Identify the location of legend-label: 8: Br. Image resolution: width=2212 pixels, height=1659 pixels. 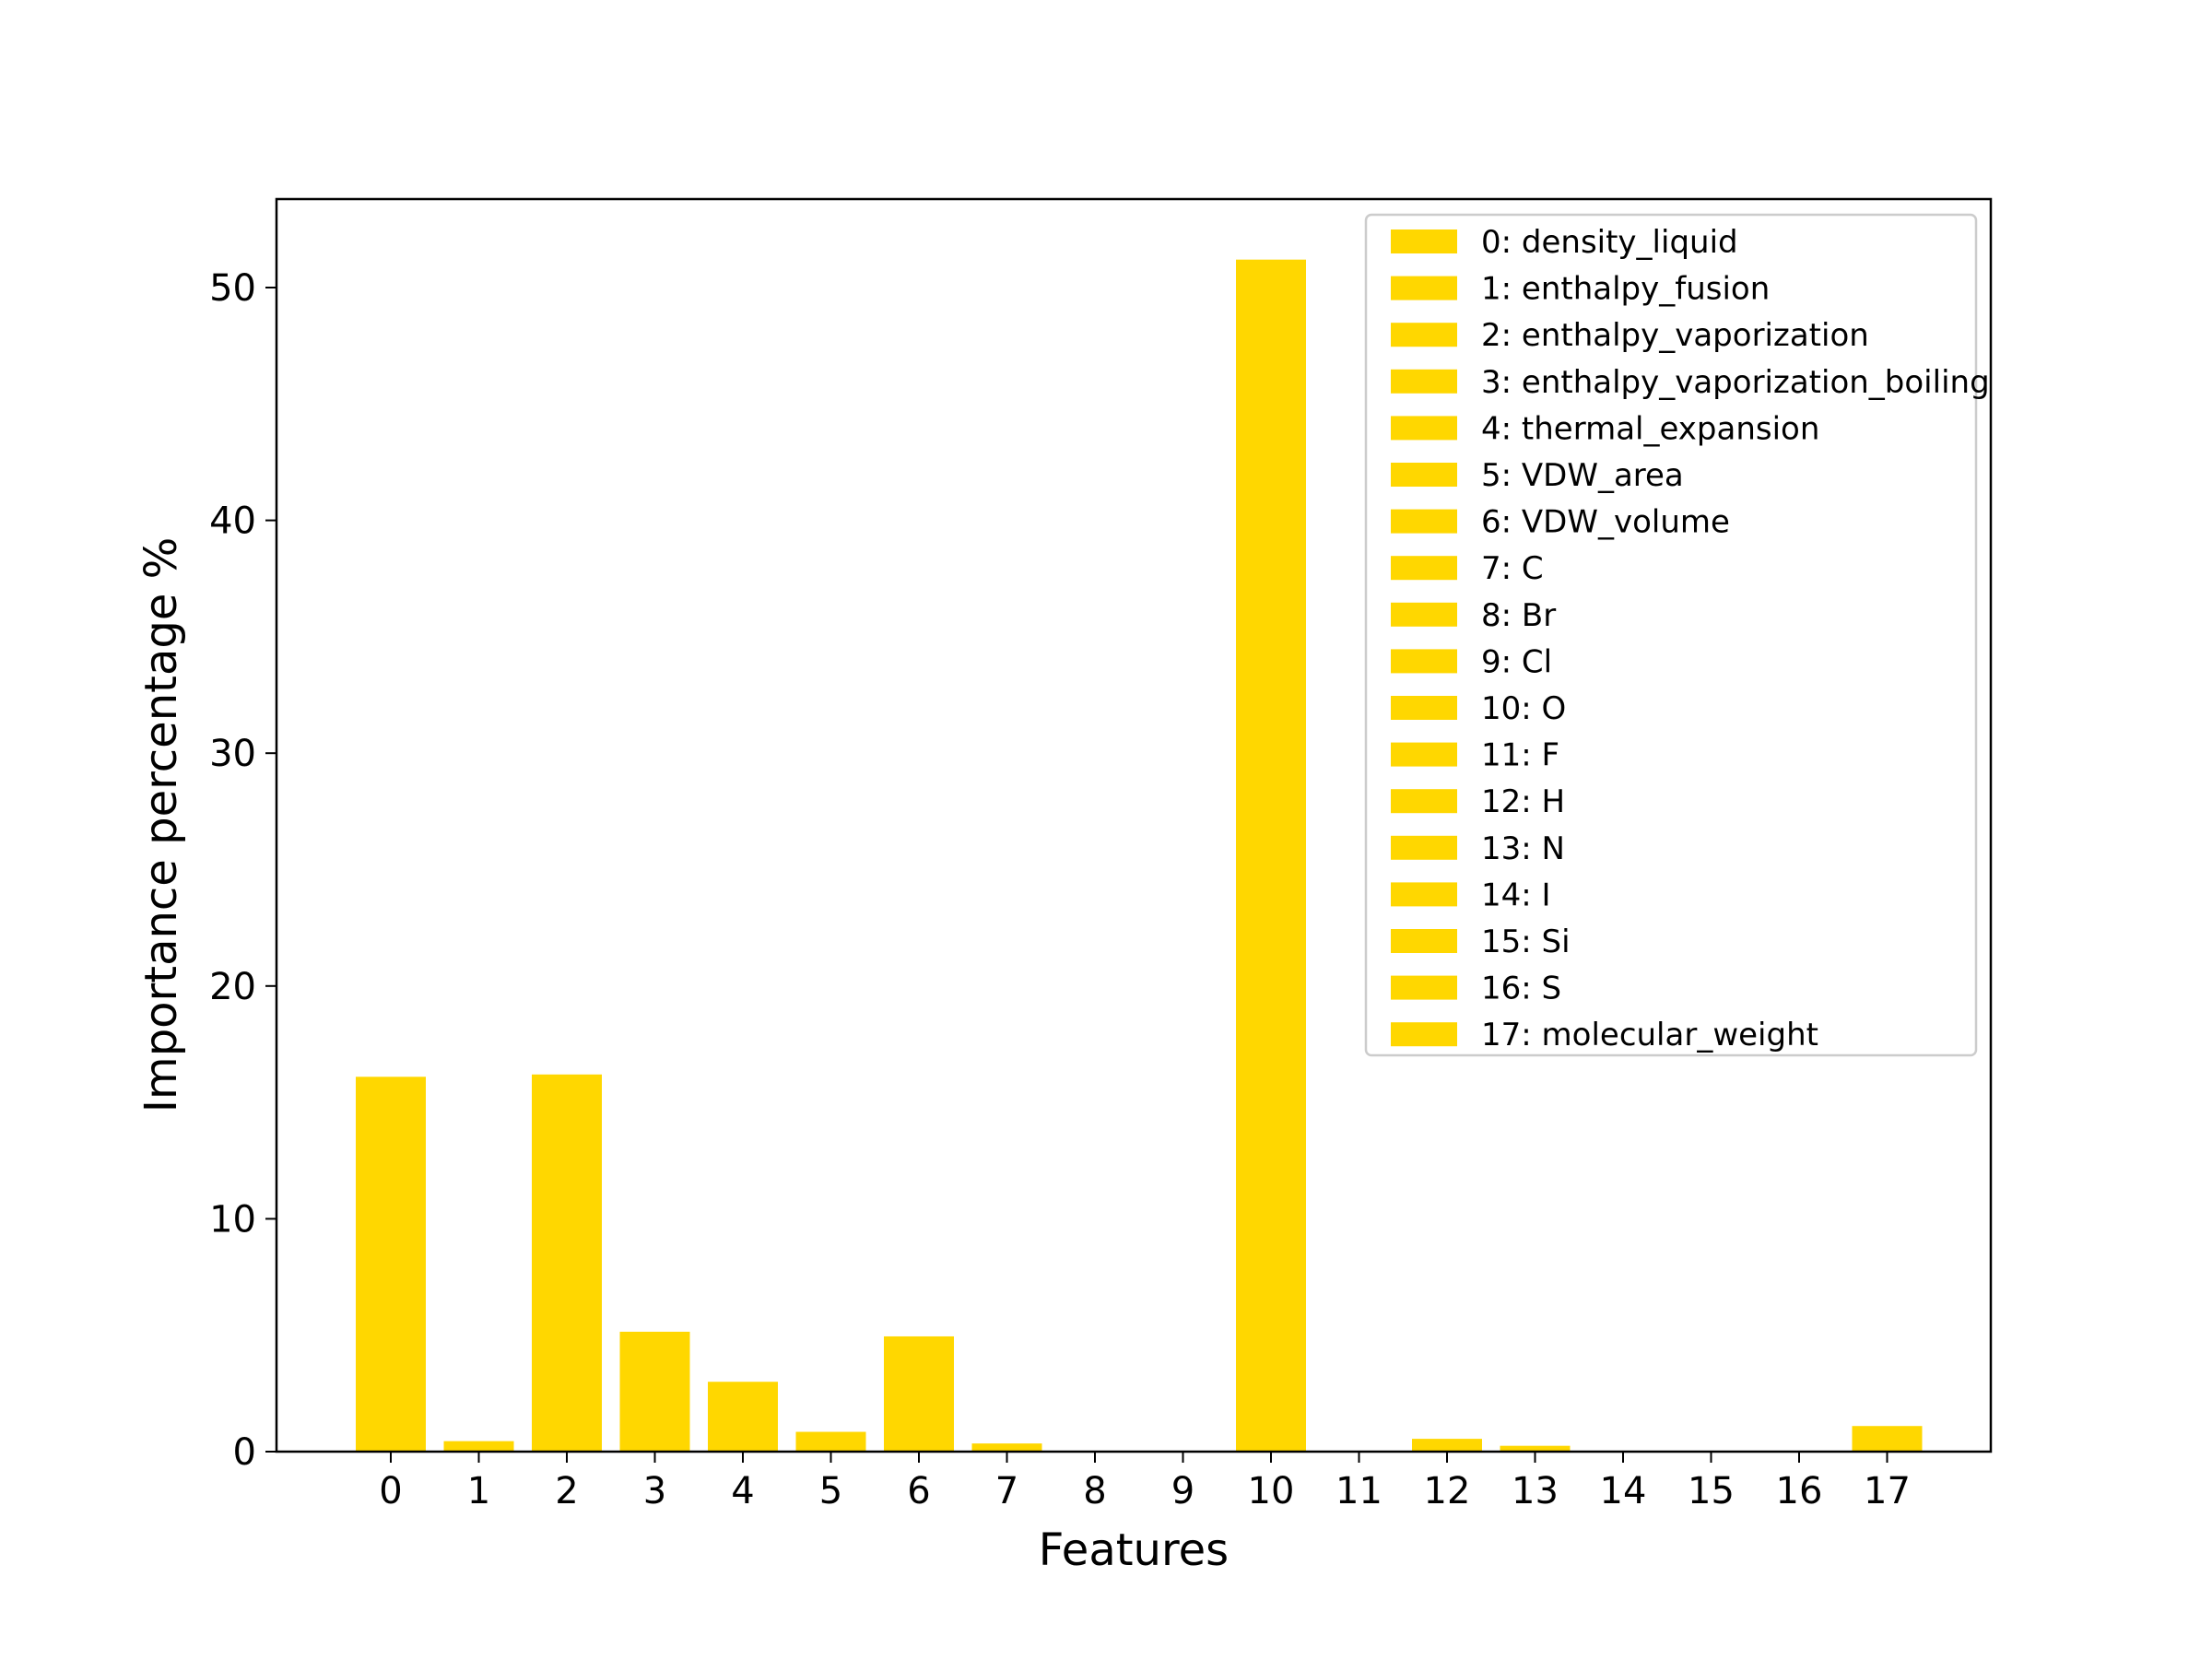
(1518, 615).